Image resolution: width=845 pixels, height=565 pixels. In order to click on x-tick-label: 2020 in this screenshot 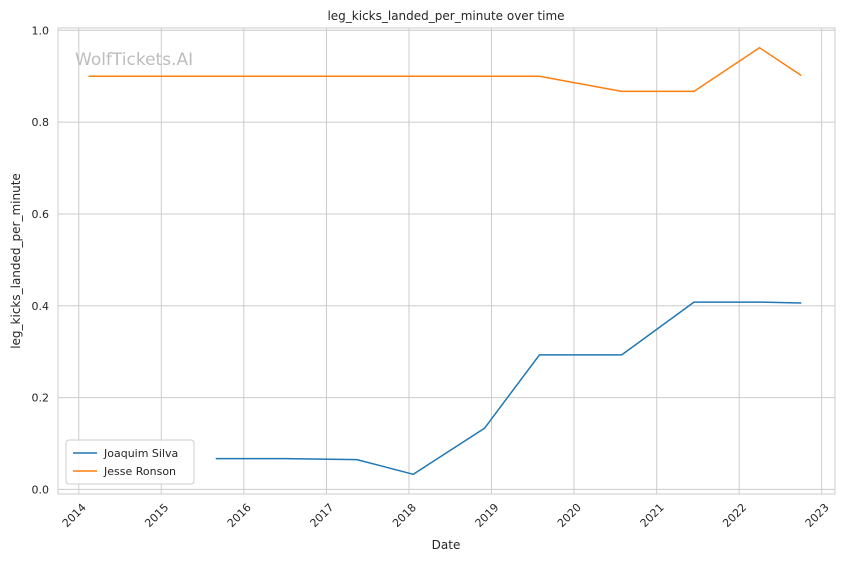, I will do `click(569, 515)`.